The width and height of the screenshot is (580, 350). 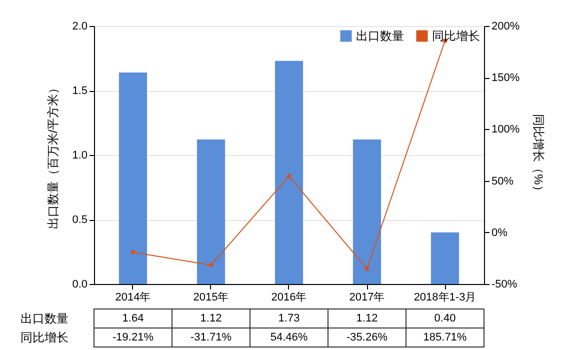 What do you see at coordinates (289, 318) in the screenshot?
I see `data-label: 1.73` at bounding box center [289, 318].